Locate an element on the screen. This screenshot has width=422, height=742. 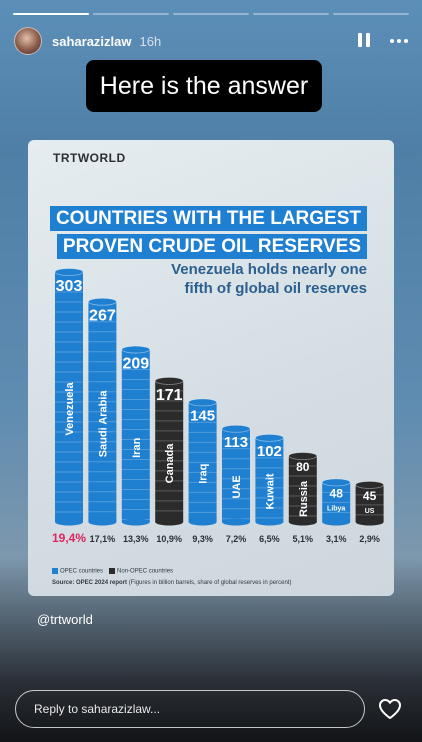
bar-category-label: US is located at coordinates (370, 511).